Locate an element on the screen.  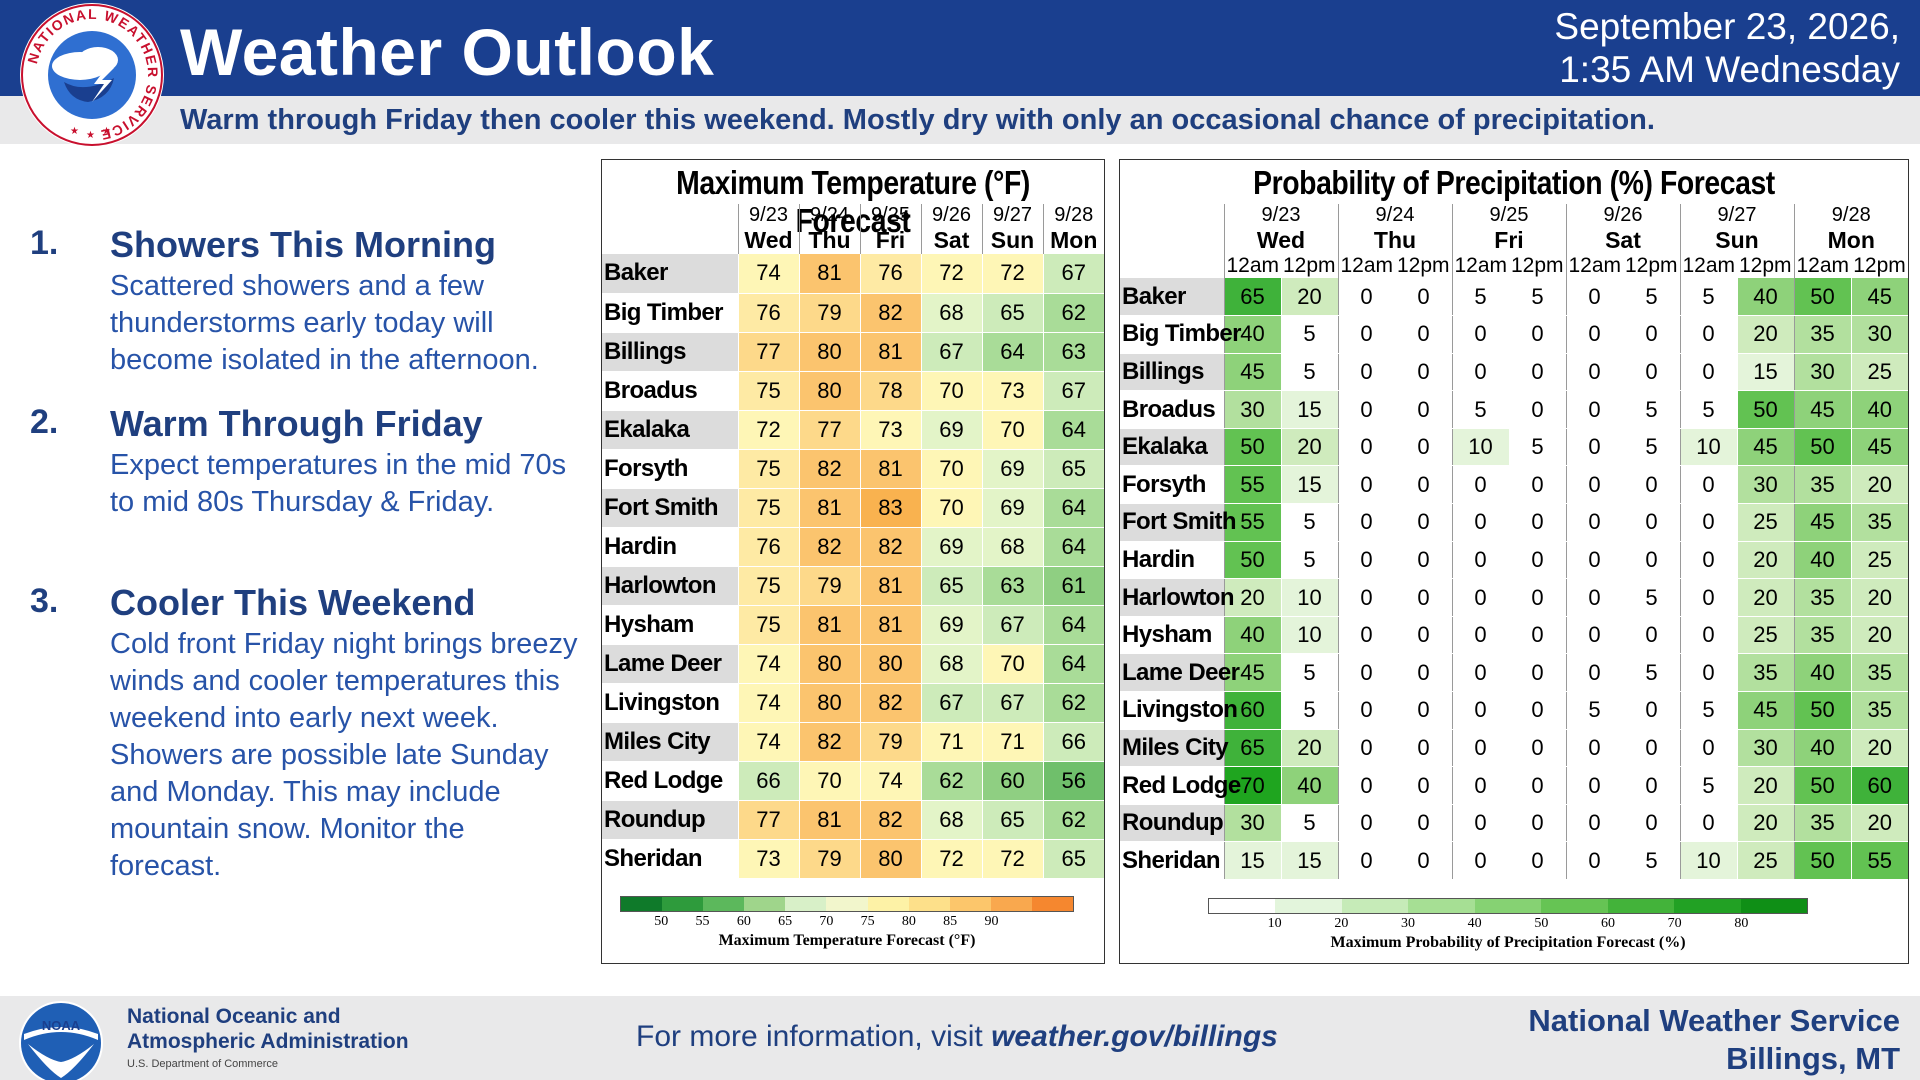
temperature-cell: 63 is located at coordinates (1073, 352).